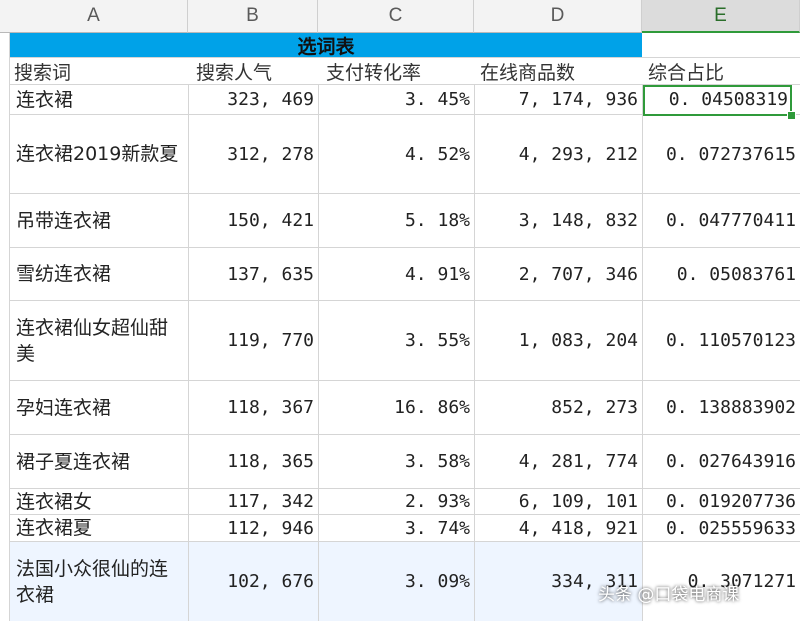 This screenshot has height=621, width=800. What do you see at coordinates (730, 340) in the screenshot?
I see `cell-ratio: 0. 110570123` at bounding box center [730, 340].